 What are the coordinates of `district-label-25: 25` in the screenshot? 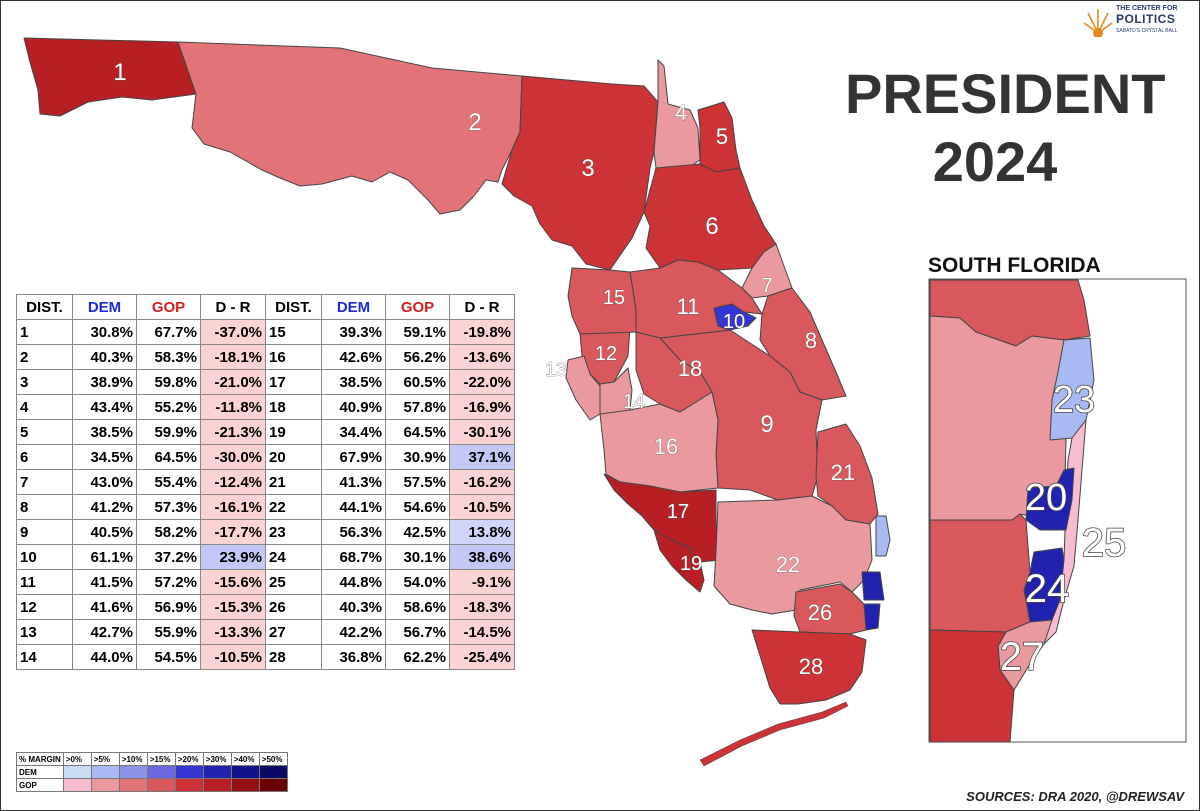 It's located at (1104, 543).